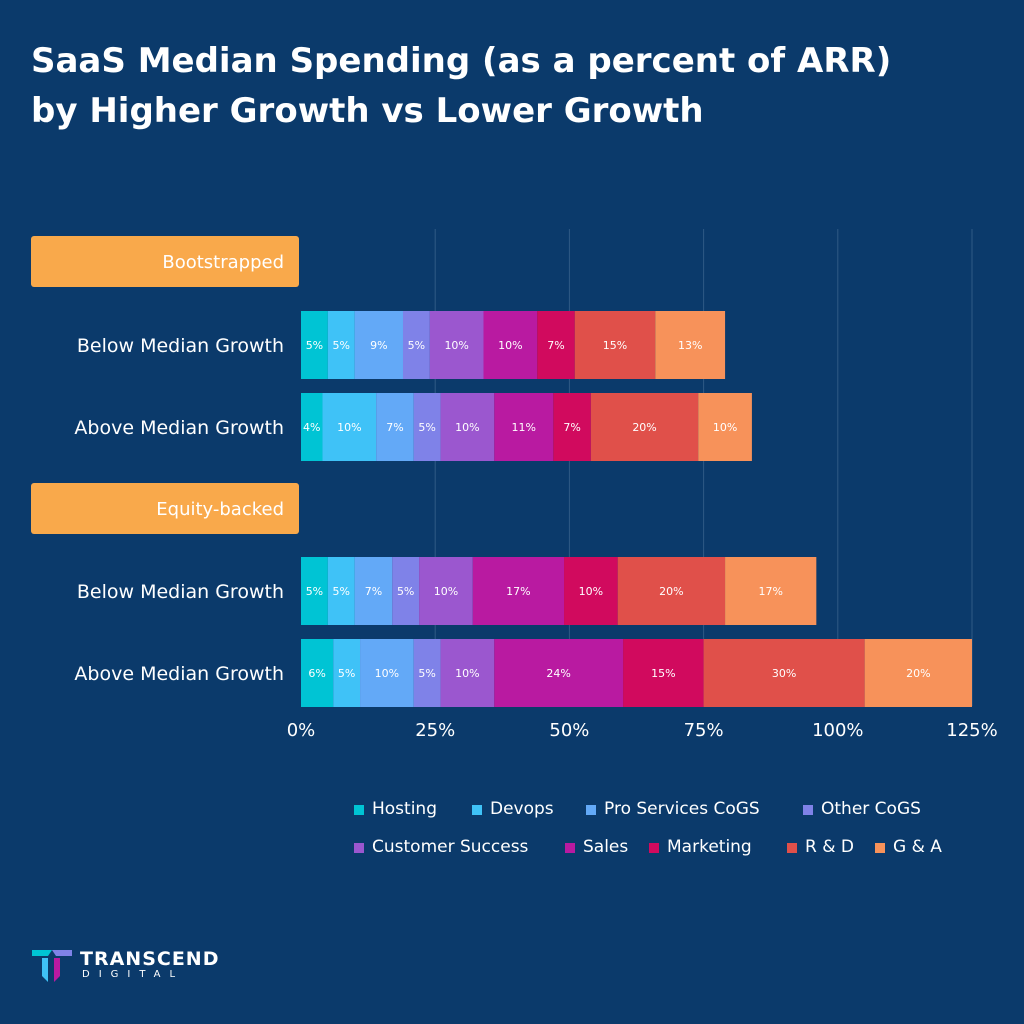 The width and height of the screenshot is (1024, 1024). What do you see at coordinates (450, 847) in the screenshot?
I see `legend-label: Customer Success` at bounding box center [450, 847].